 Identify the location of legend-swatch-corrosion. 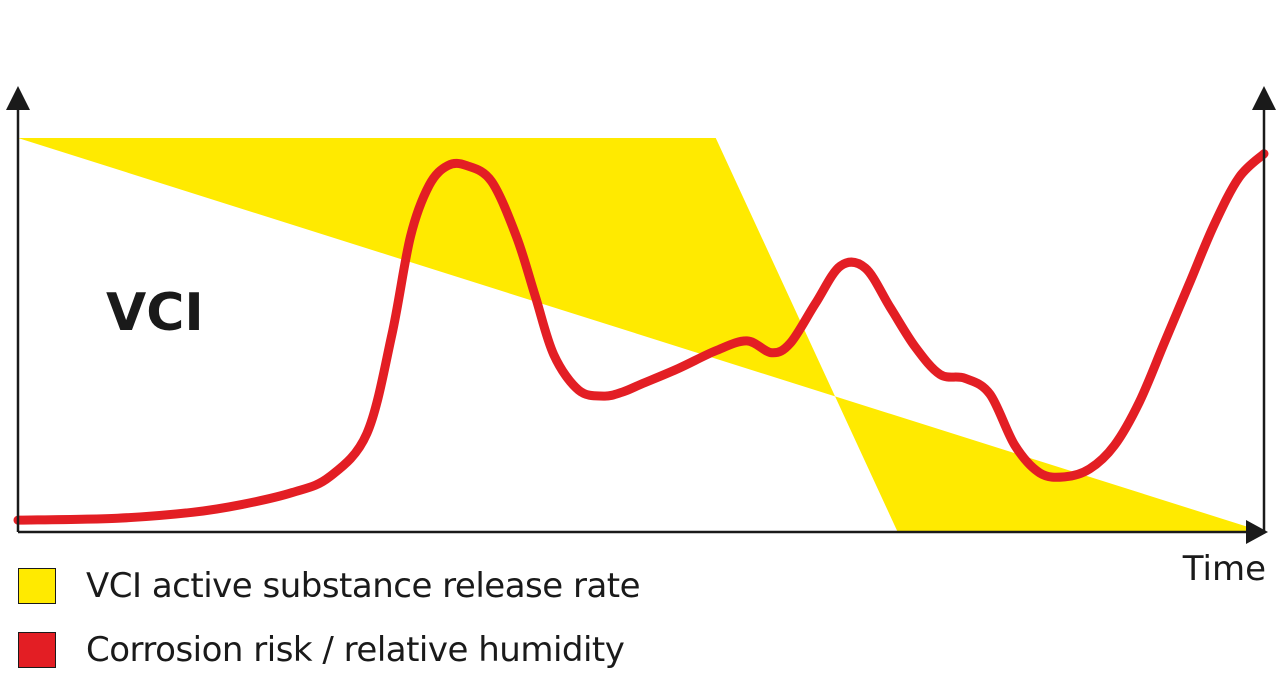
(37, 650).